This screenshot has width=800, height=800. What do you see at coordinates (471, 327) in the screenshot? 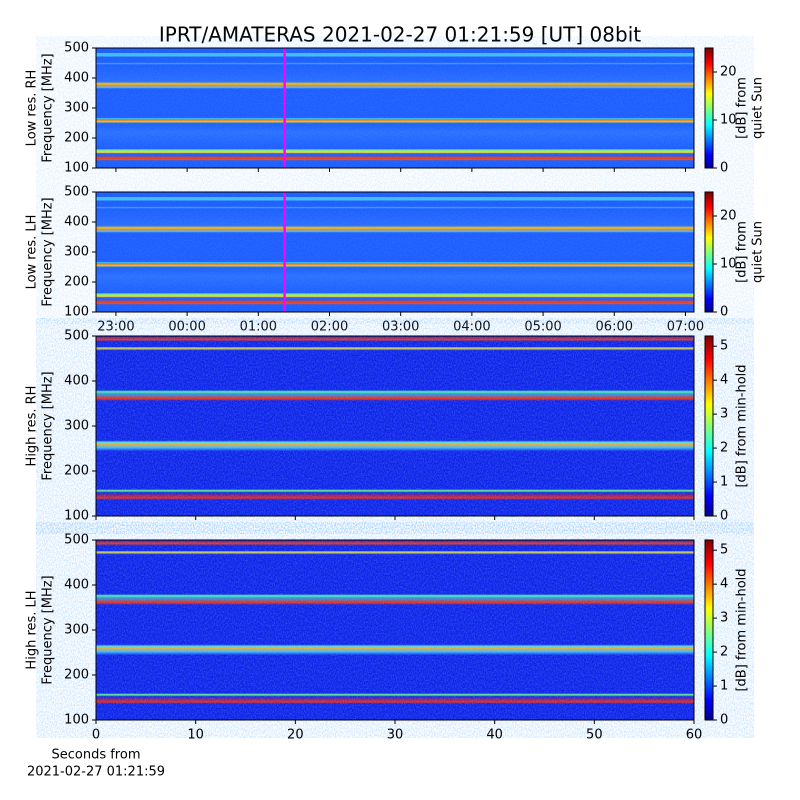
I see `x-tick-label: 04:00` at bounding box center [471, 327].